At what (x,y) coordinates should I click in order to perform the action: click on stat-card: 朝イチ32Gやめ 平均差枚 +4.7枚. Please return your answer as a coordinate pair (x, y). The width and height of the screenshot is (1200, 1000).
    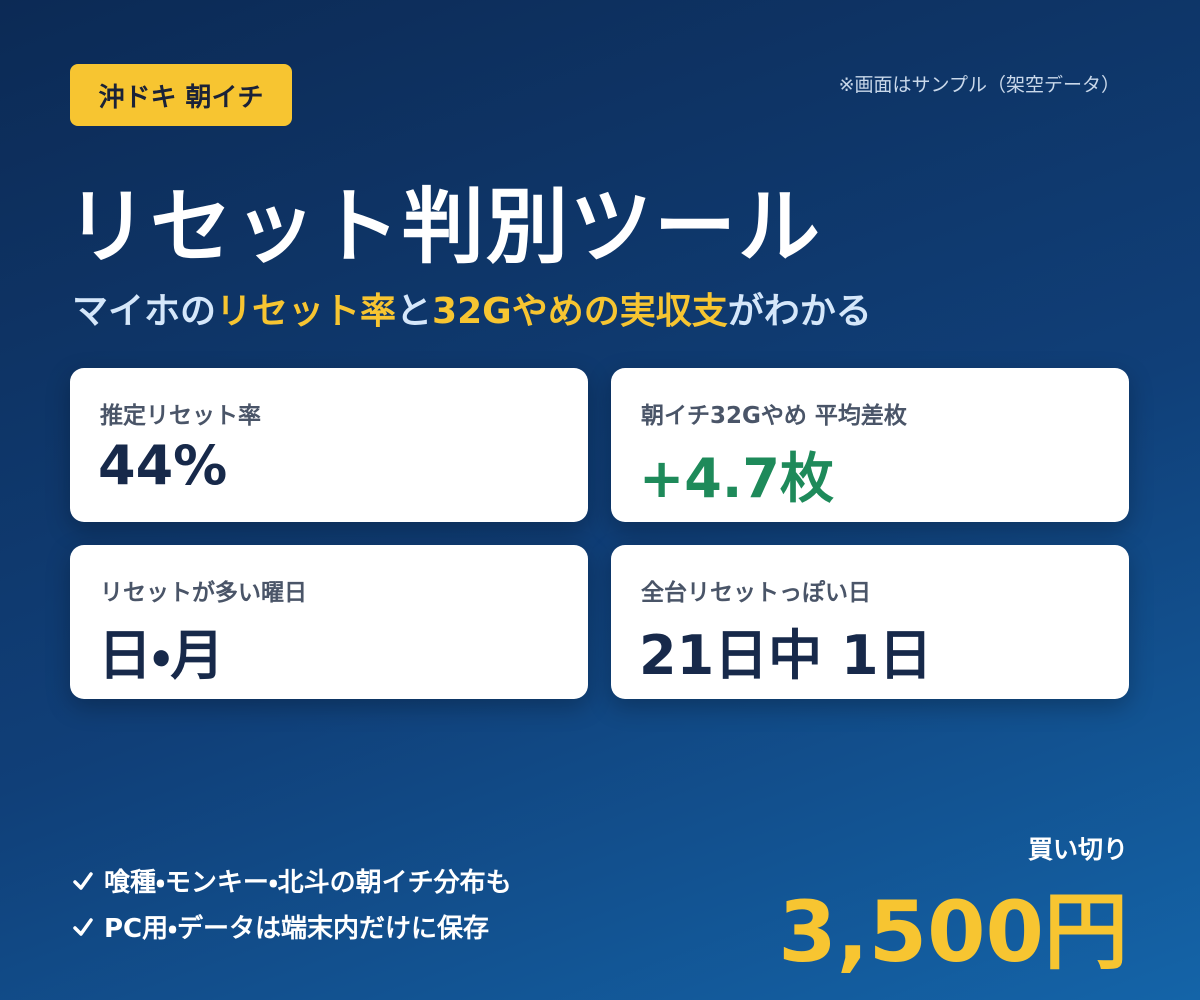
    Looking at the image, I should click on (870, 445).